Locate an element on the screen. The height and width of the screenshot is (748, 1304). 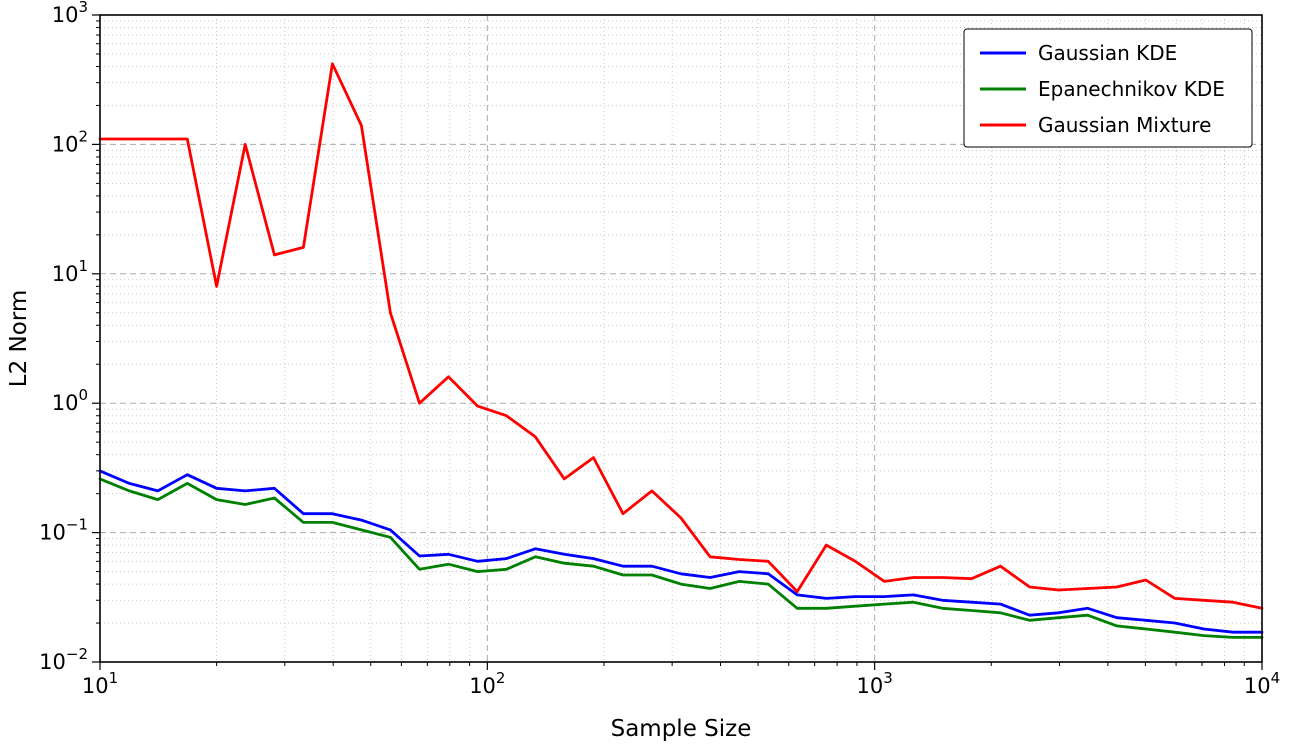
y-axis-label: L2 Norm is located at coordinates (19, 339).